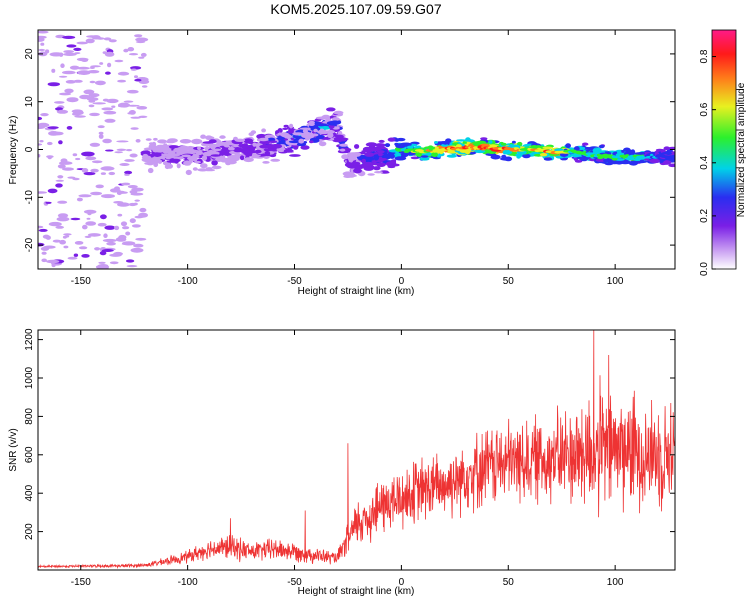 This screenshot has height=600, width=750. I want to click on colorbar-tick-label: 0.2, so click(704, 216).